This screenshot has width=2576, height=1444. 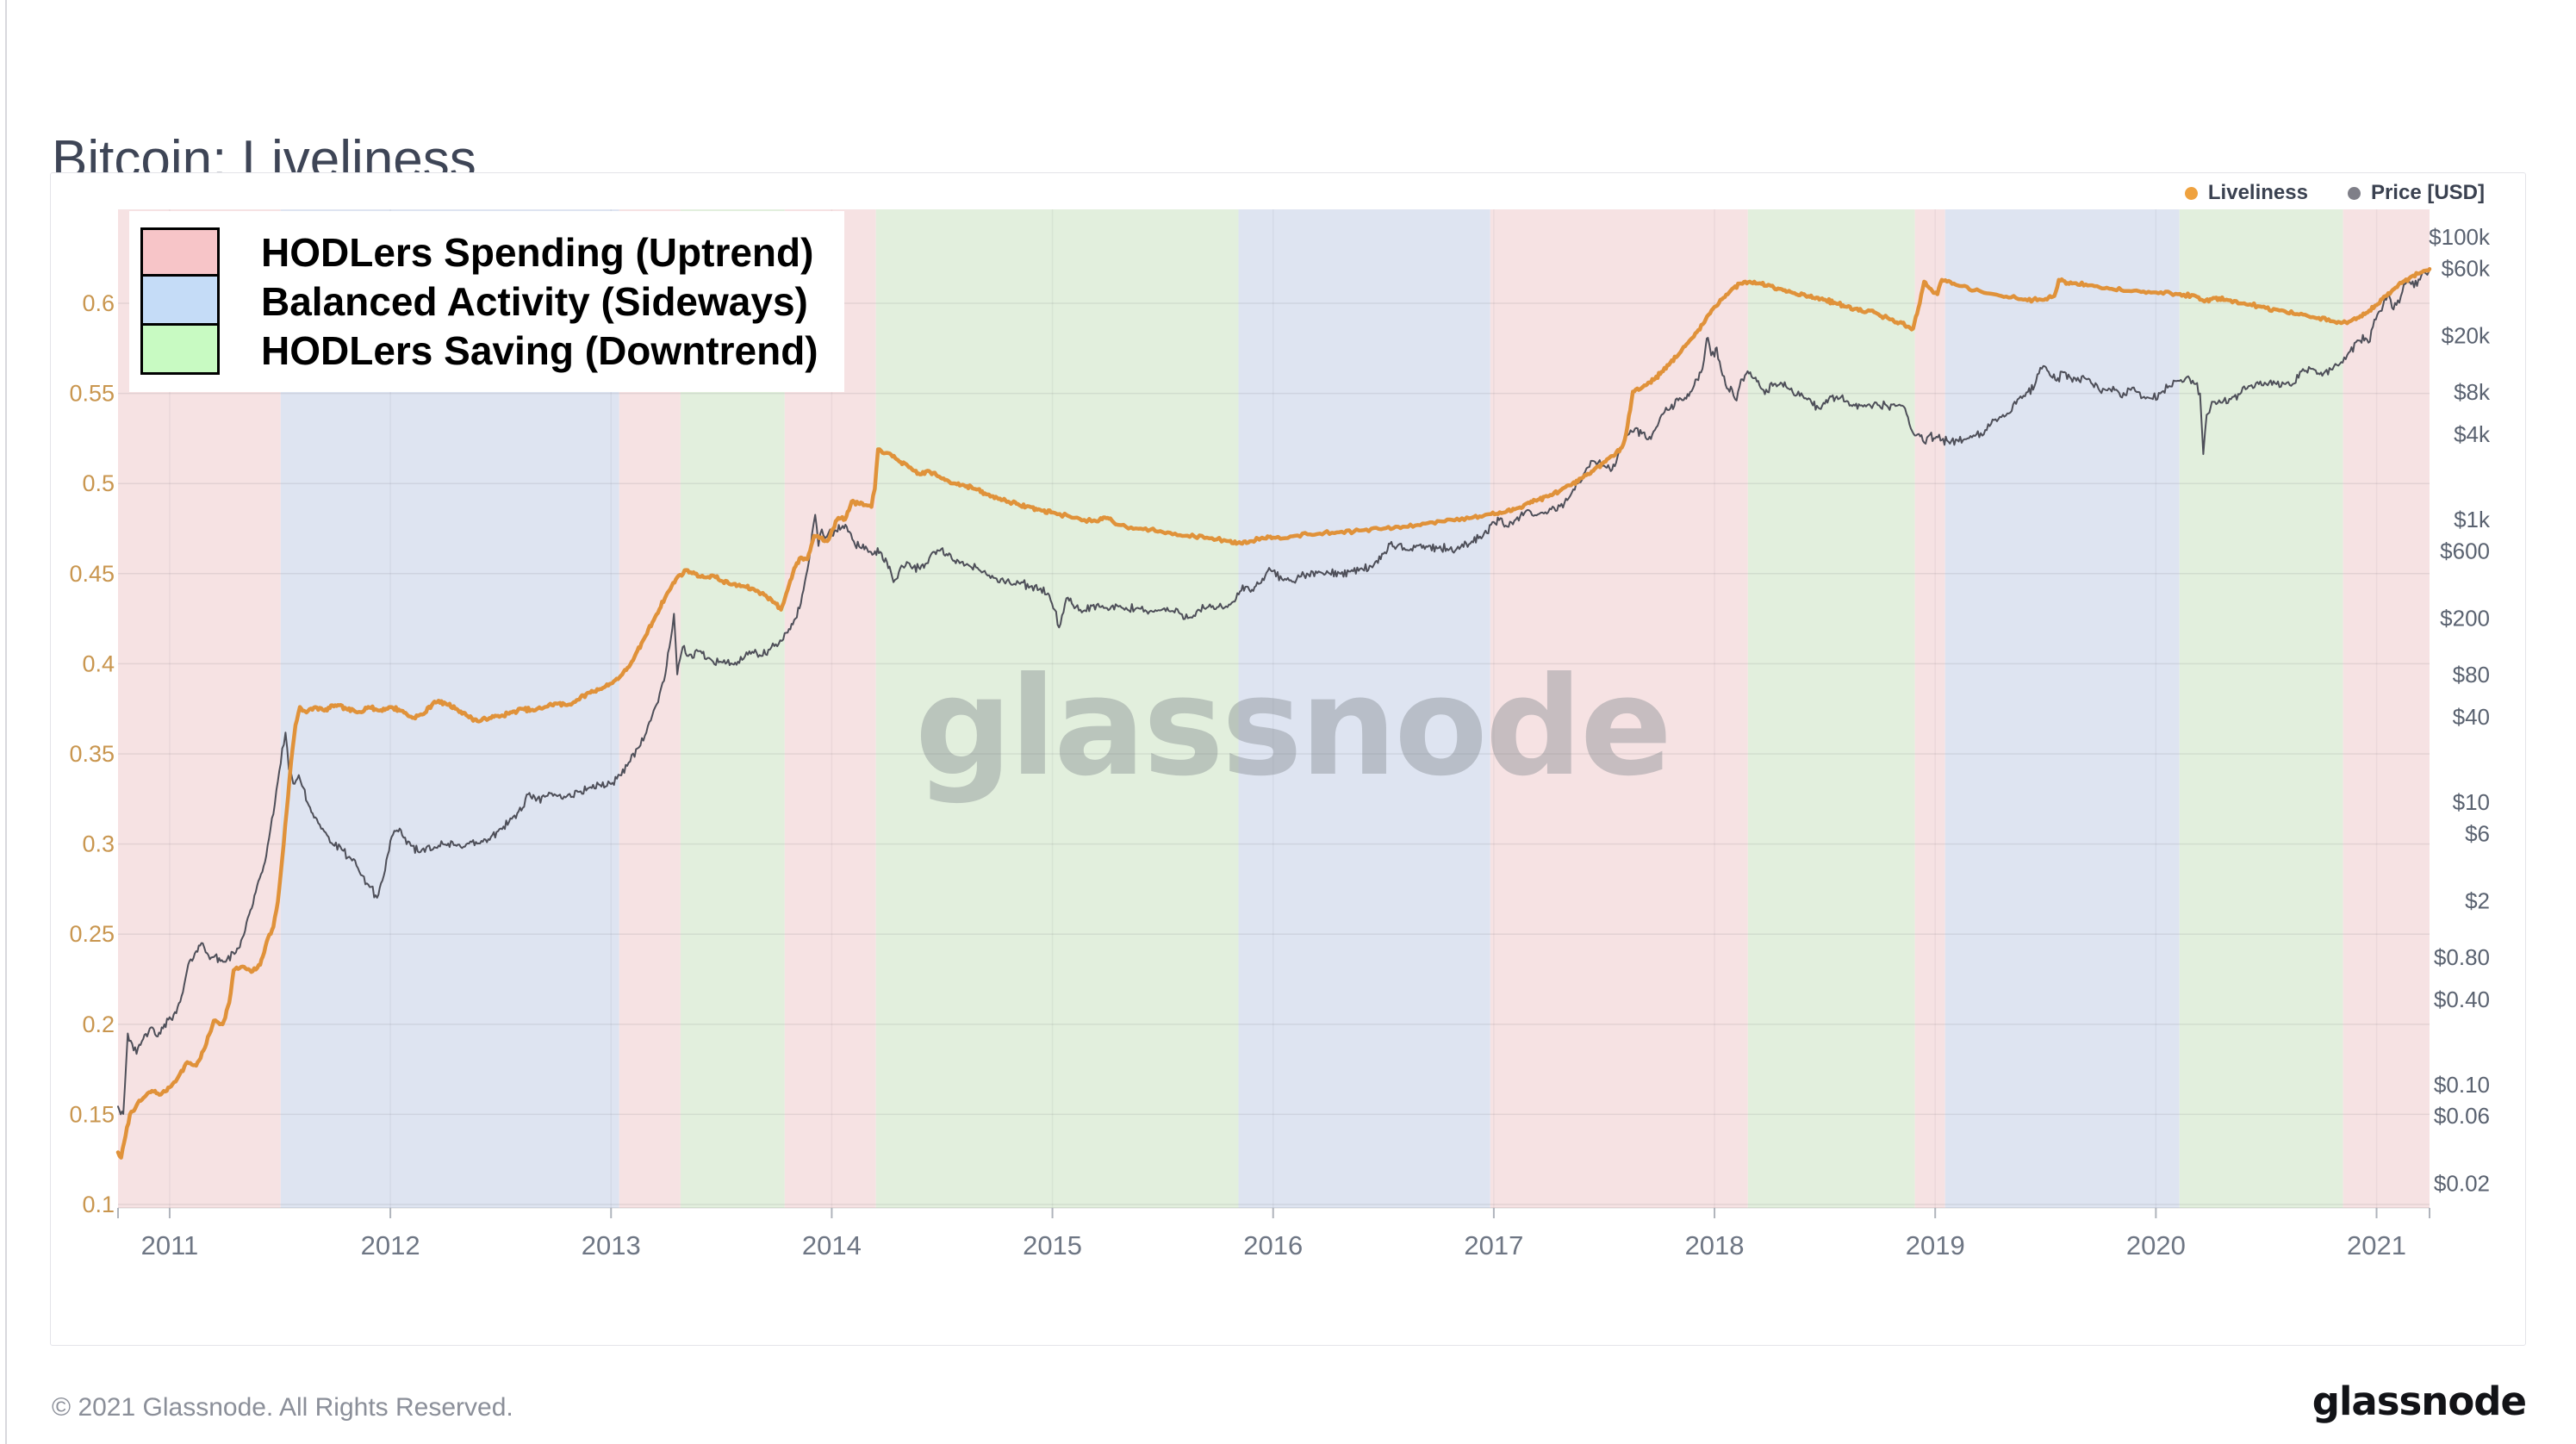 What do you see at coordinates (180, 300) in the screenshot?
I see `regime-balanced-swatch` at bounding box center [180, 300].